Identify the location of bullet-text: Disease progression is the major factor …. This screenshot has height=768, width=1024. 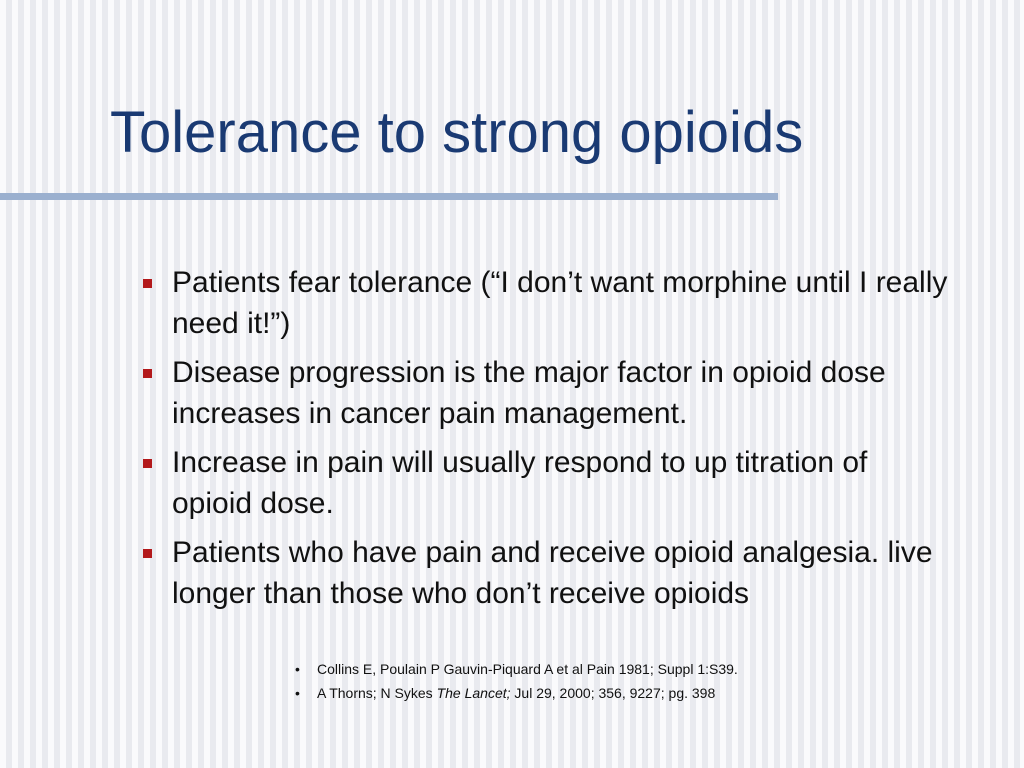
(529, 393).